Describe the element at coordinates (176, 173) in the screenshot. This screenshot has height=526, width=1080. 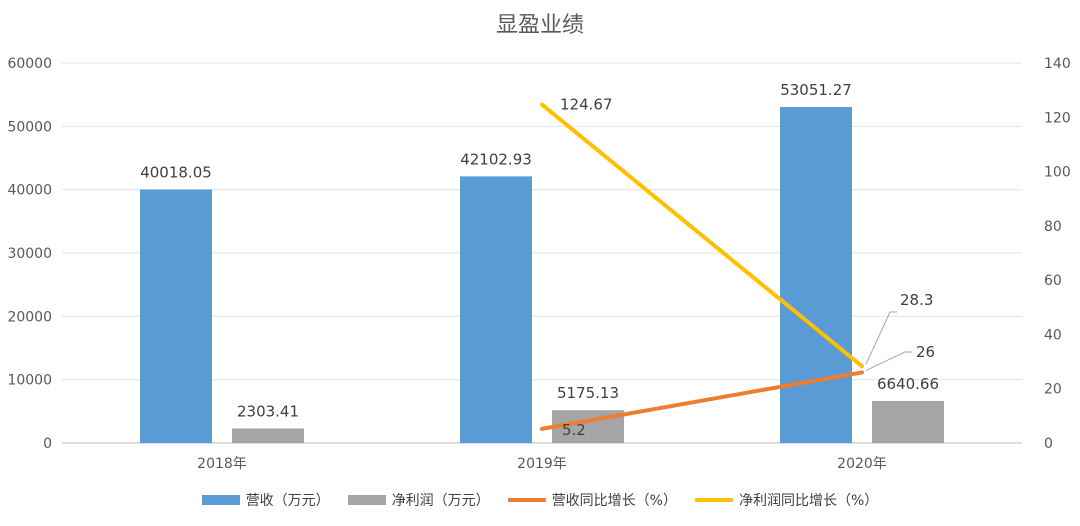
I see `bar-data-label: 40018.05` at that location.